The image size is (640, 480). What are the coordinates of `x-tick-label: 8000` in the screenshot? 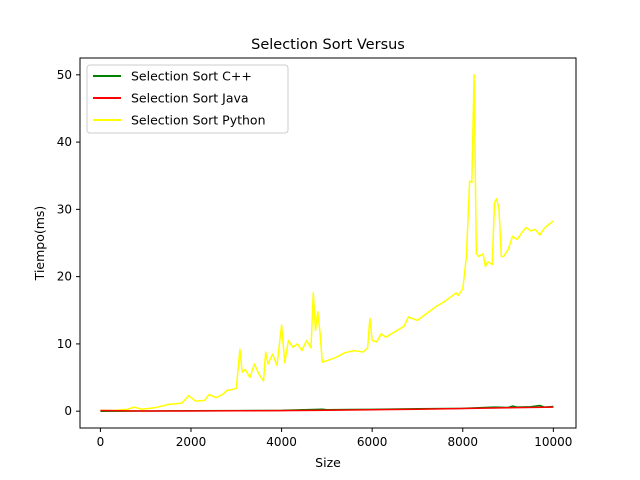 It's located at (462, 442).